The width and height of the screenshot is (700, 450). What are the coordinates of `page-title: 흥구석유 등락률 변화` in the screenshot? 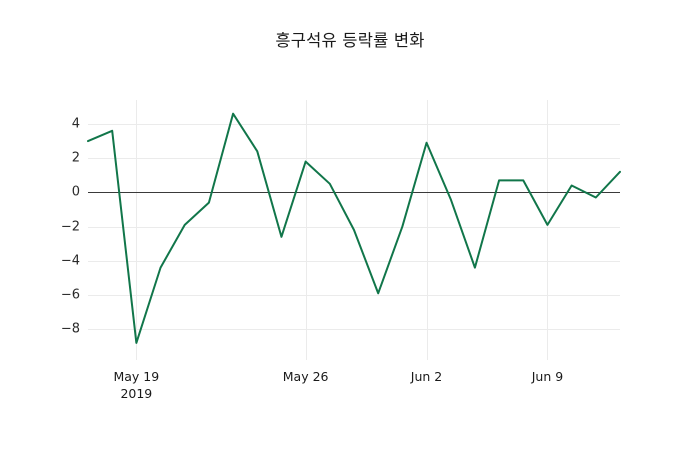 It's located at (350, 40).